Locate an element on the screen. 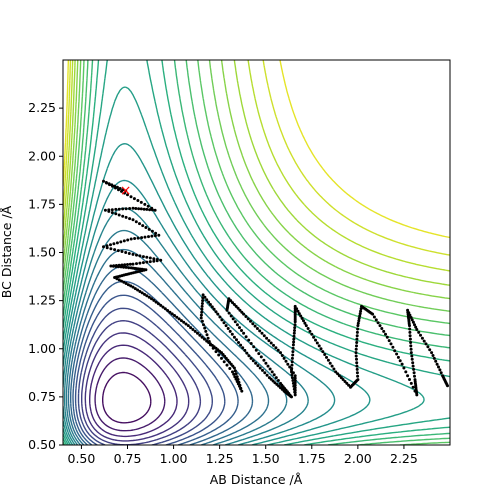 Image resolution: width=500 pixels, height=500 pixels. y-tick-label: 0.50 is located at coordinates (42, 444).